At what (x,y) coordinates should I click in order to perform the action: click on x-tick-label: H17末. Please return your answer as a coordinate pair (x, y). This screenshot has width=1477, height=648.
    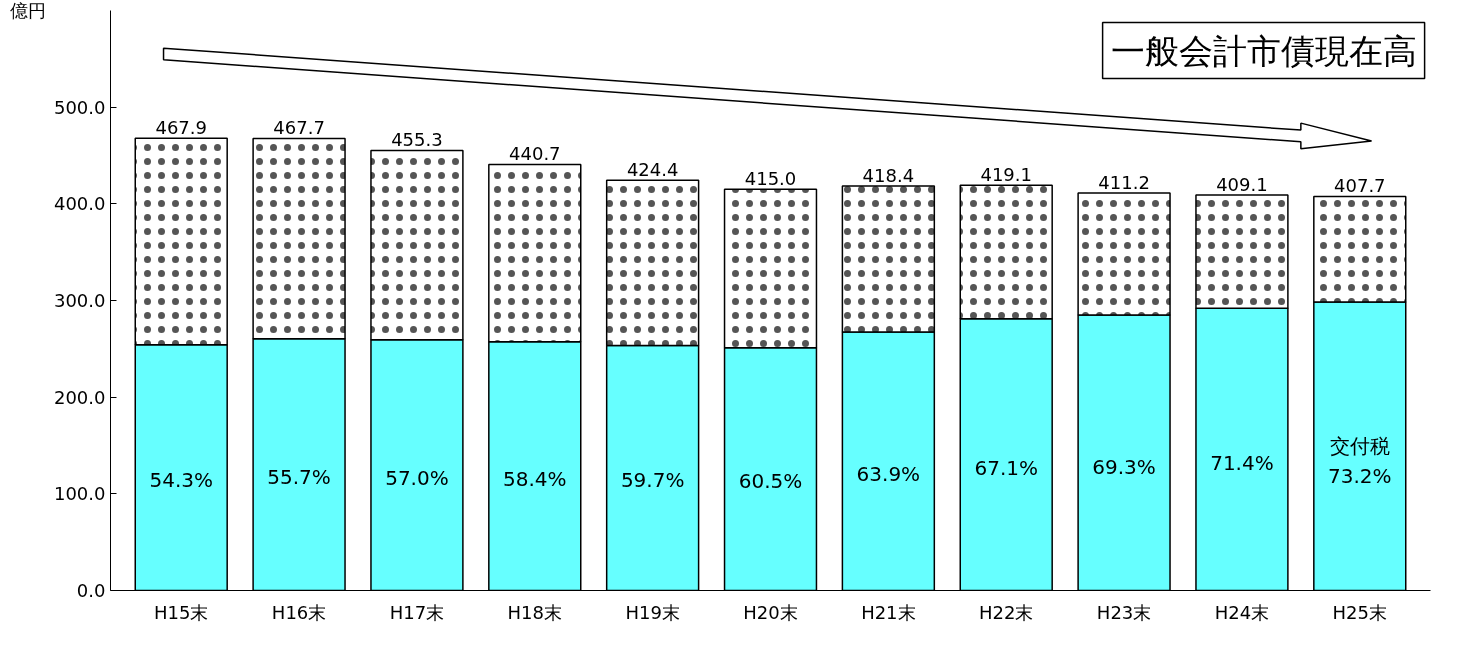
    Looking at the image, I should click on (417, 612).